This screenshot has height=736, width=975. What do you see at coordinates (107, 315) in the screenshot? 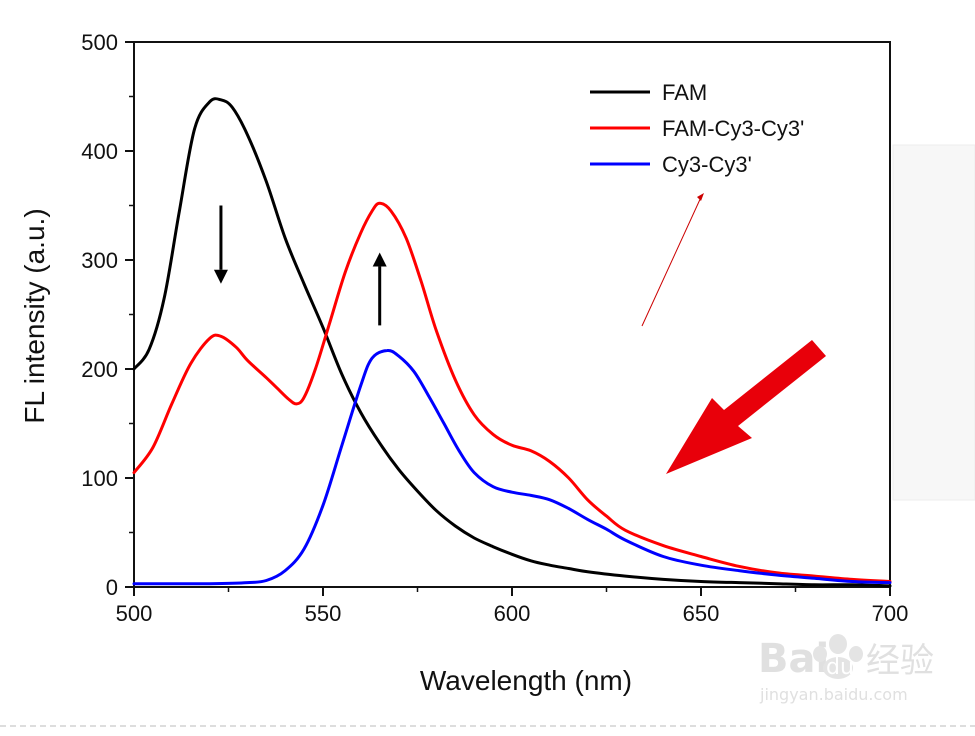
I see `y-axis: 0 100 200 300 400 500` at bounding box center [107, 315].